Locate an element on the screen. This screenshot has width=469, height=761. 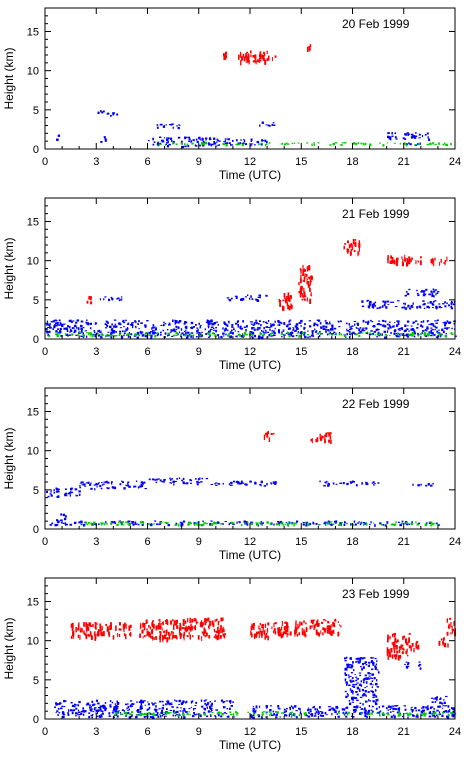
x-axis-label: Time (UTC) is located at coordinates (250, 365).